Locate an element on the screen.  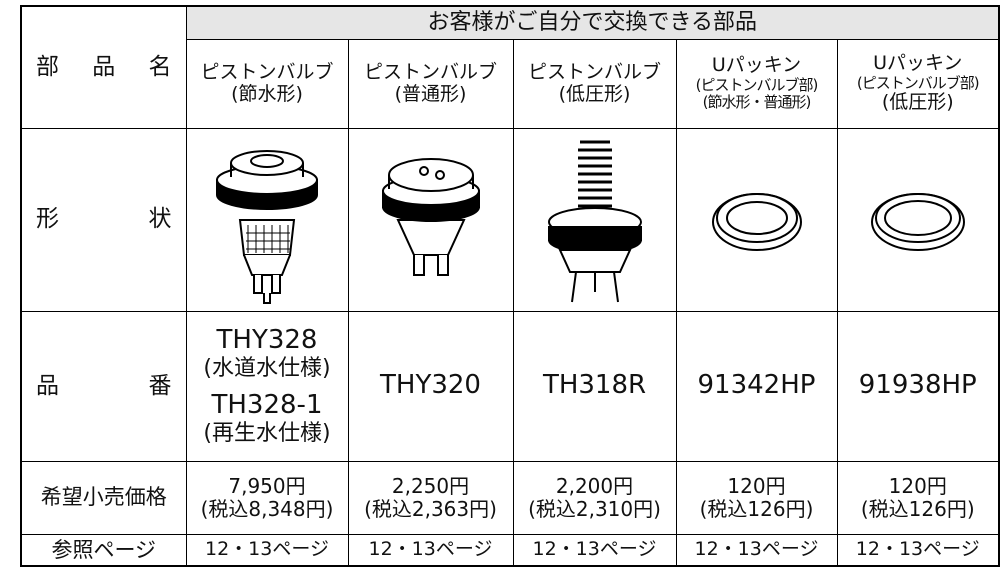
part-name: Uパッキン (ピストンバルブ部) (節水形・普通形) is located at coordinates (756, 83).